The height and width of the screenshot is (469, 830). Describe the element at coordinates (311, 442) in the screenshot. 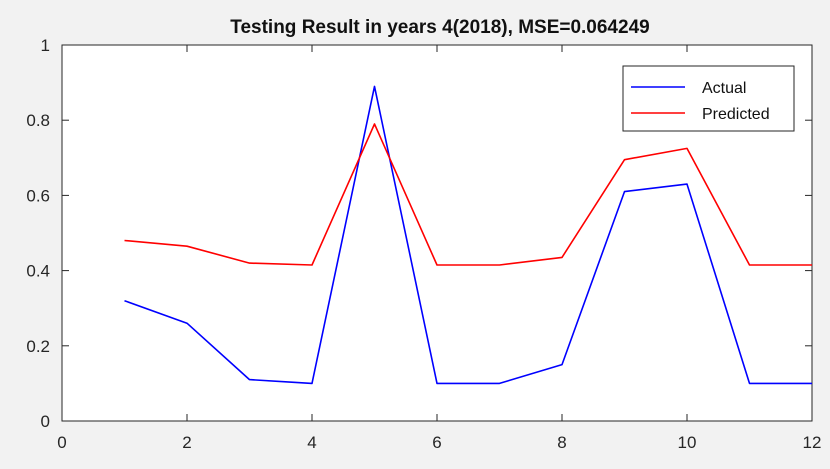

I see `x-tick-label: 4` at that location.